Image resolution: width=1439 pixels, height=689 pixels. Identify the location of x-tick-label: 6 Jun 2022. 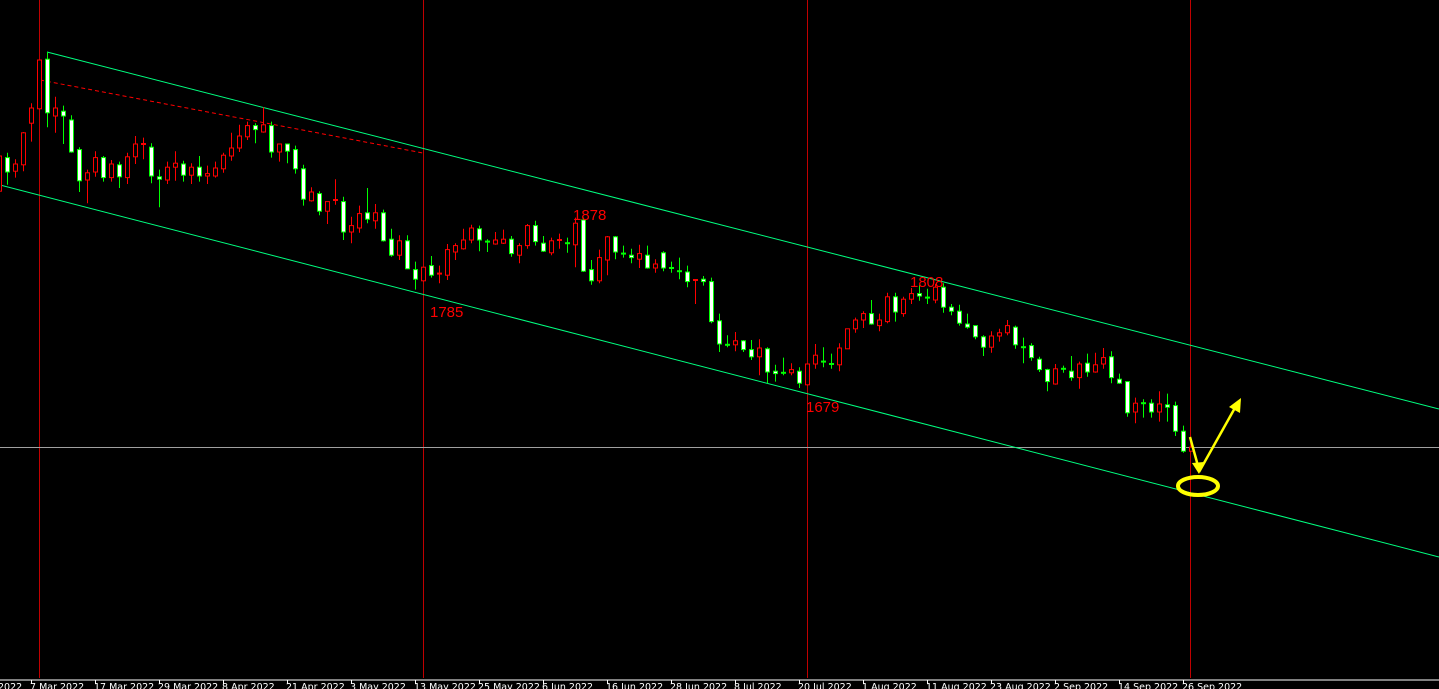
(567, 685).